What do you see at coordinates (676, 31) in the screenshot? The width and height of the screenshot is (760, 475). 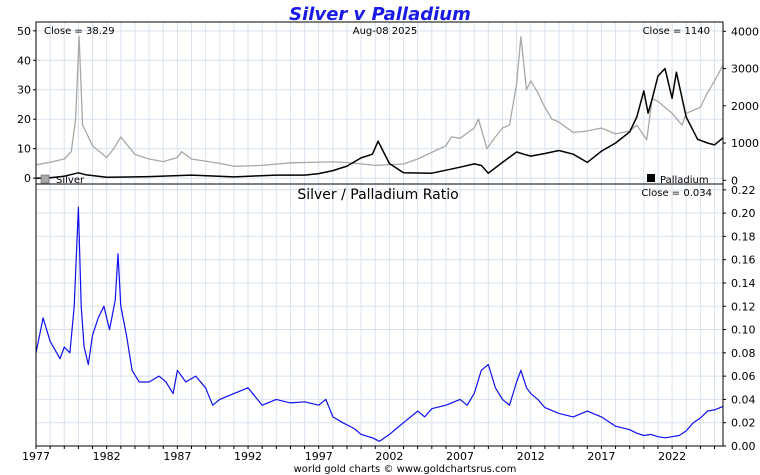 I see `palladium-close-label: Close = 1140` at bounding box center [676, 31].